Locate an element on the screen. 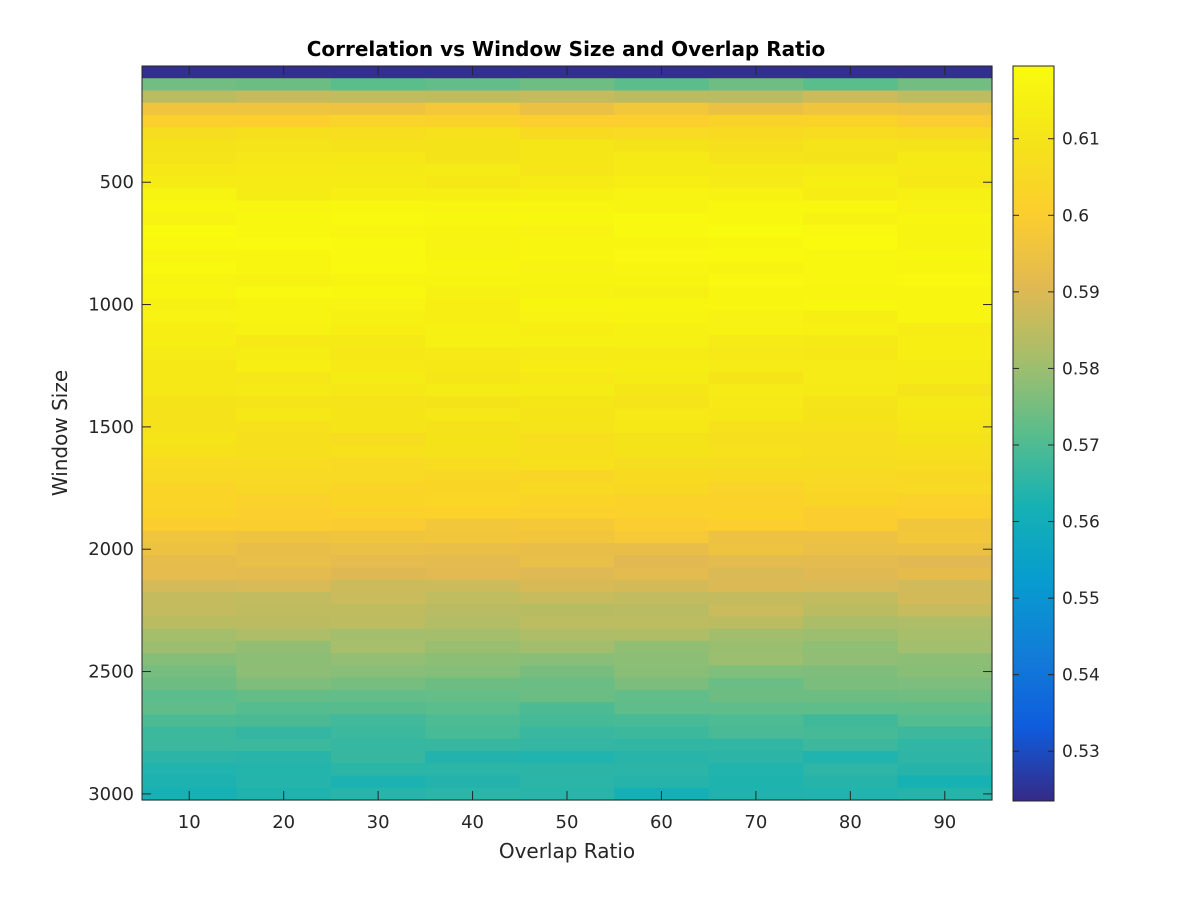  colorbar-tick-label: 0.55 is located at coordinates (1081, 599).